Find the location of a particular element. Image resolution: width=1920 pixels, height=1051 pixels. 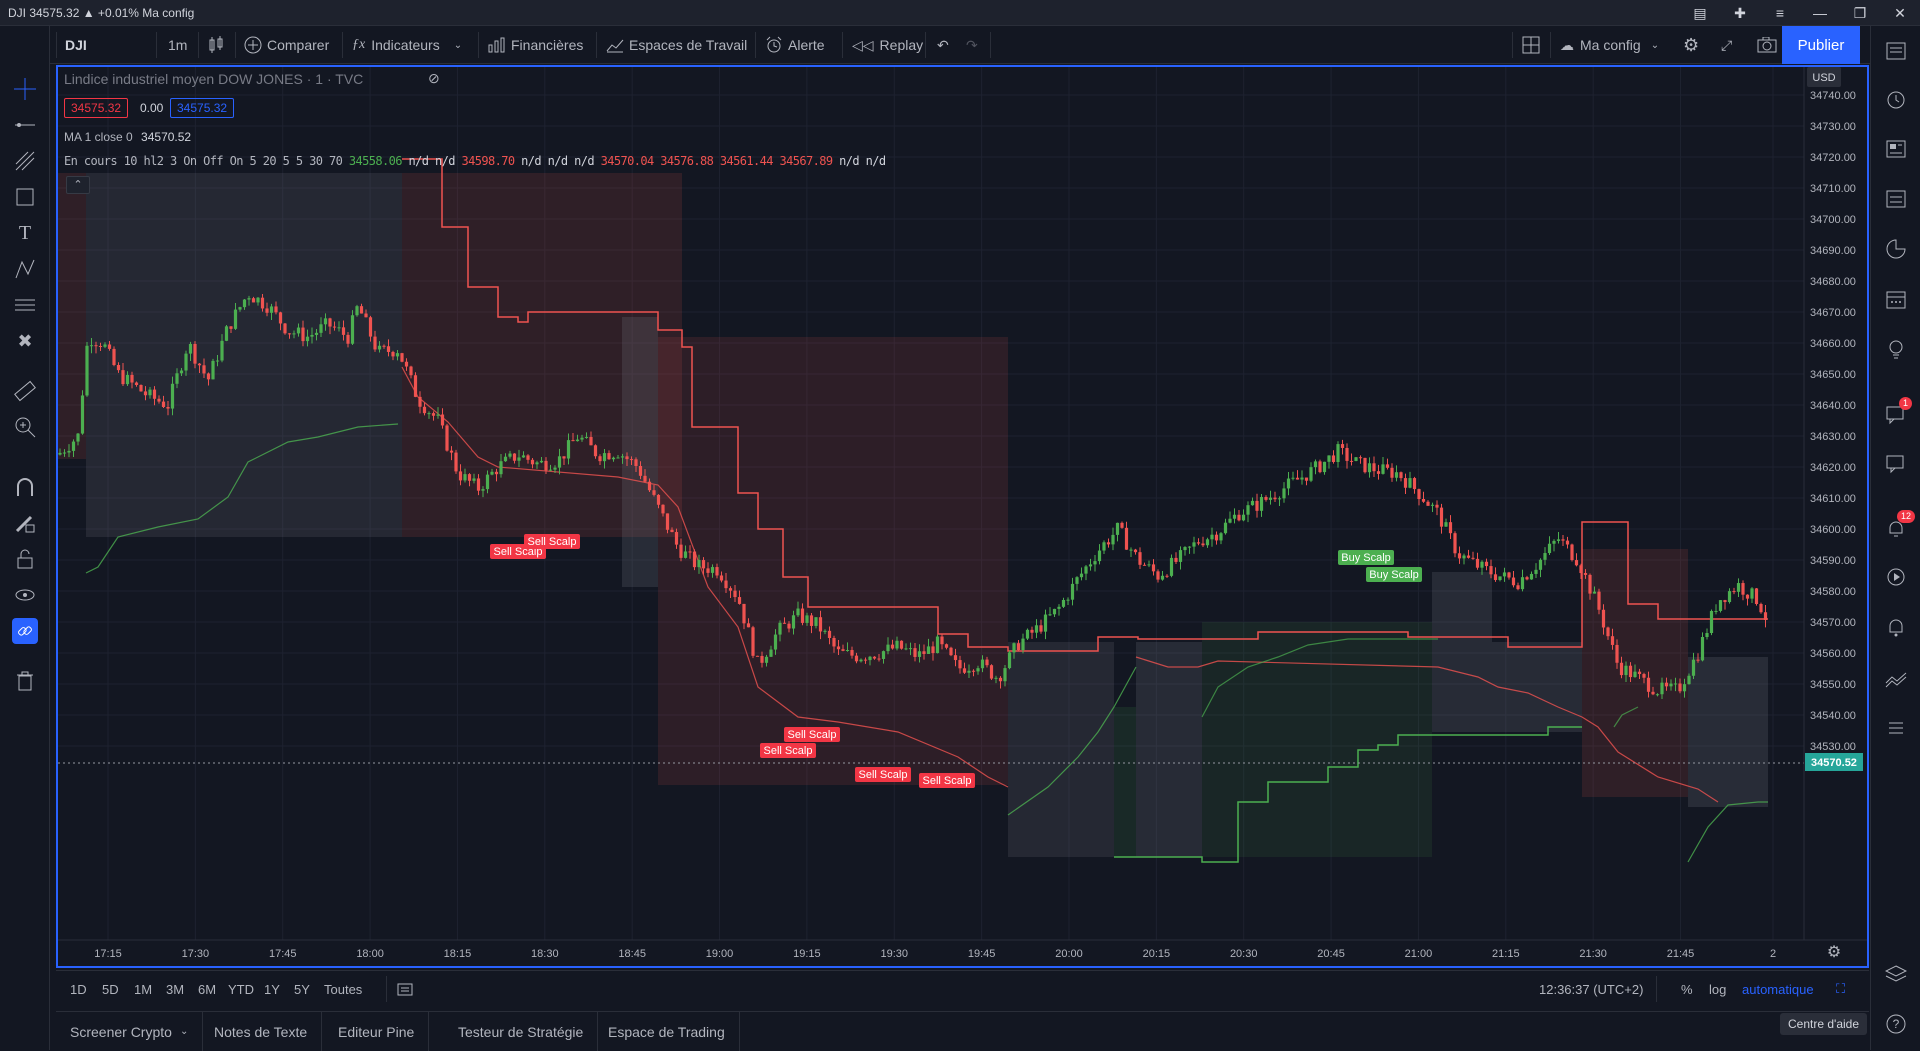

layers-icon is located at coordinates (1896, 974).